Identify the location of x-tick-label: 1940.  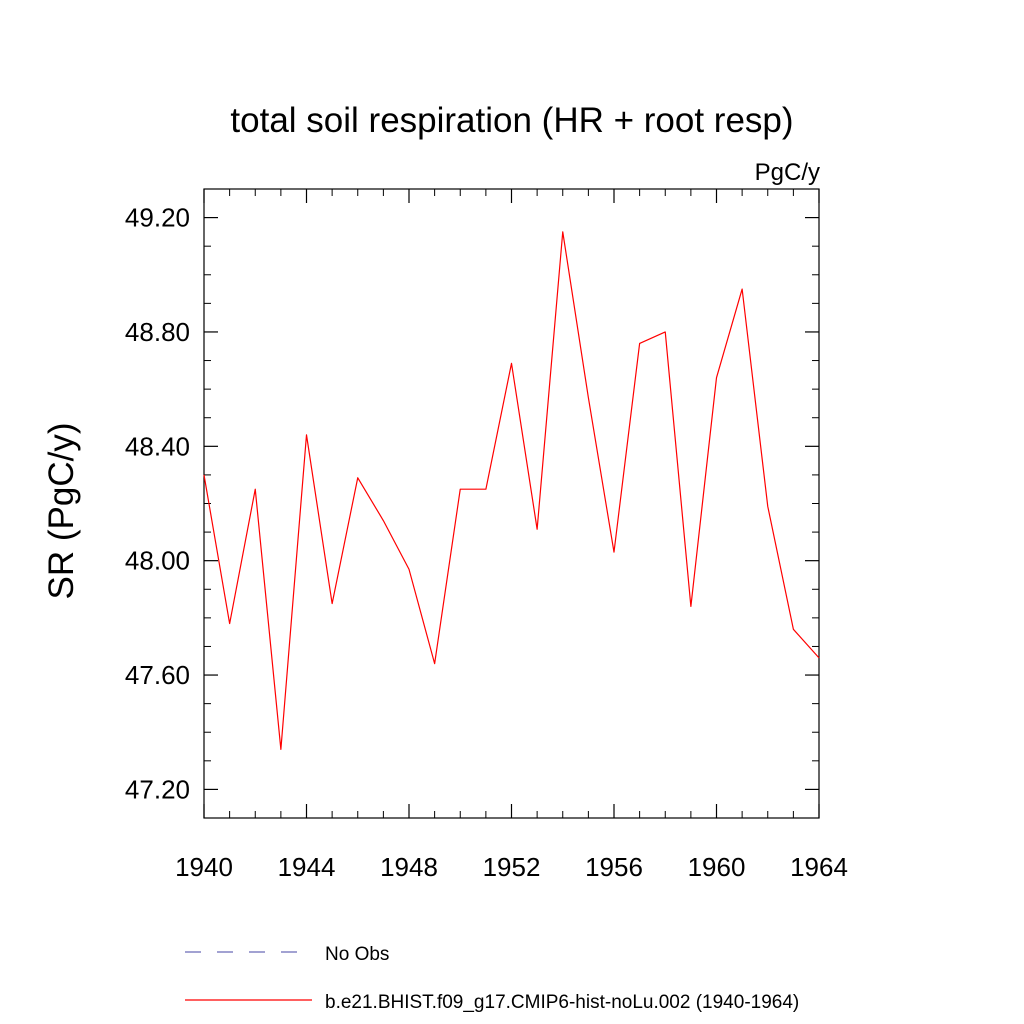
(204, 867).